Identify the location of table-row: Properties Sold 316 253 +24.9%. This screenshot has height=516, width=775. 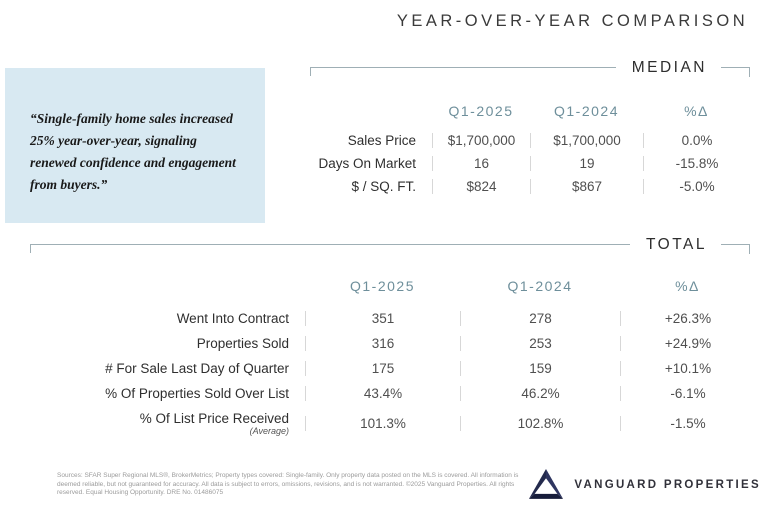
(392, 343).